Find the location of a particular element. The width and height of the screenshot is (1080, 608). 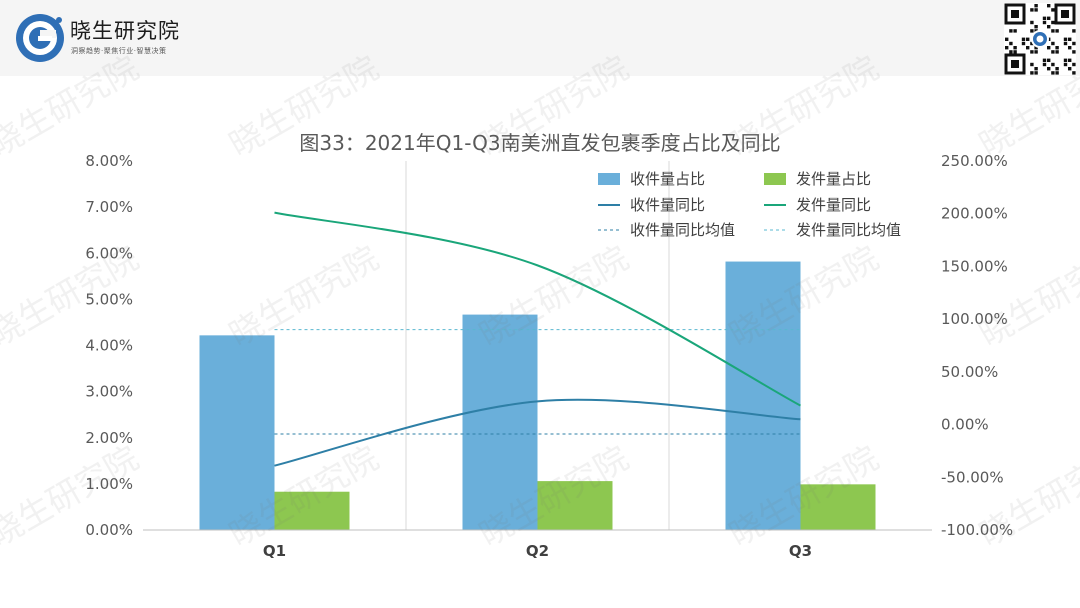

y-left-tick-label: 1.00% is located at coordinates (109, 484).